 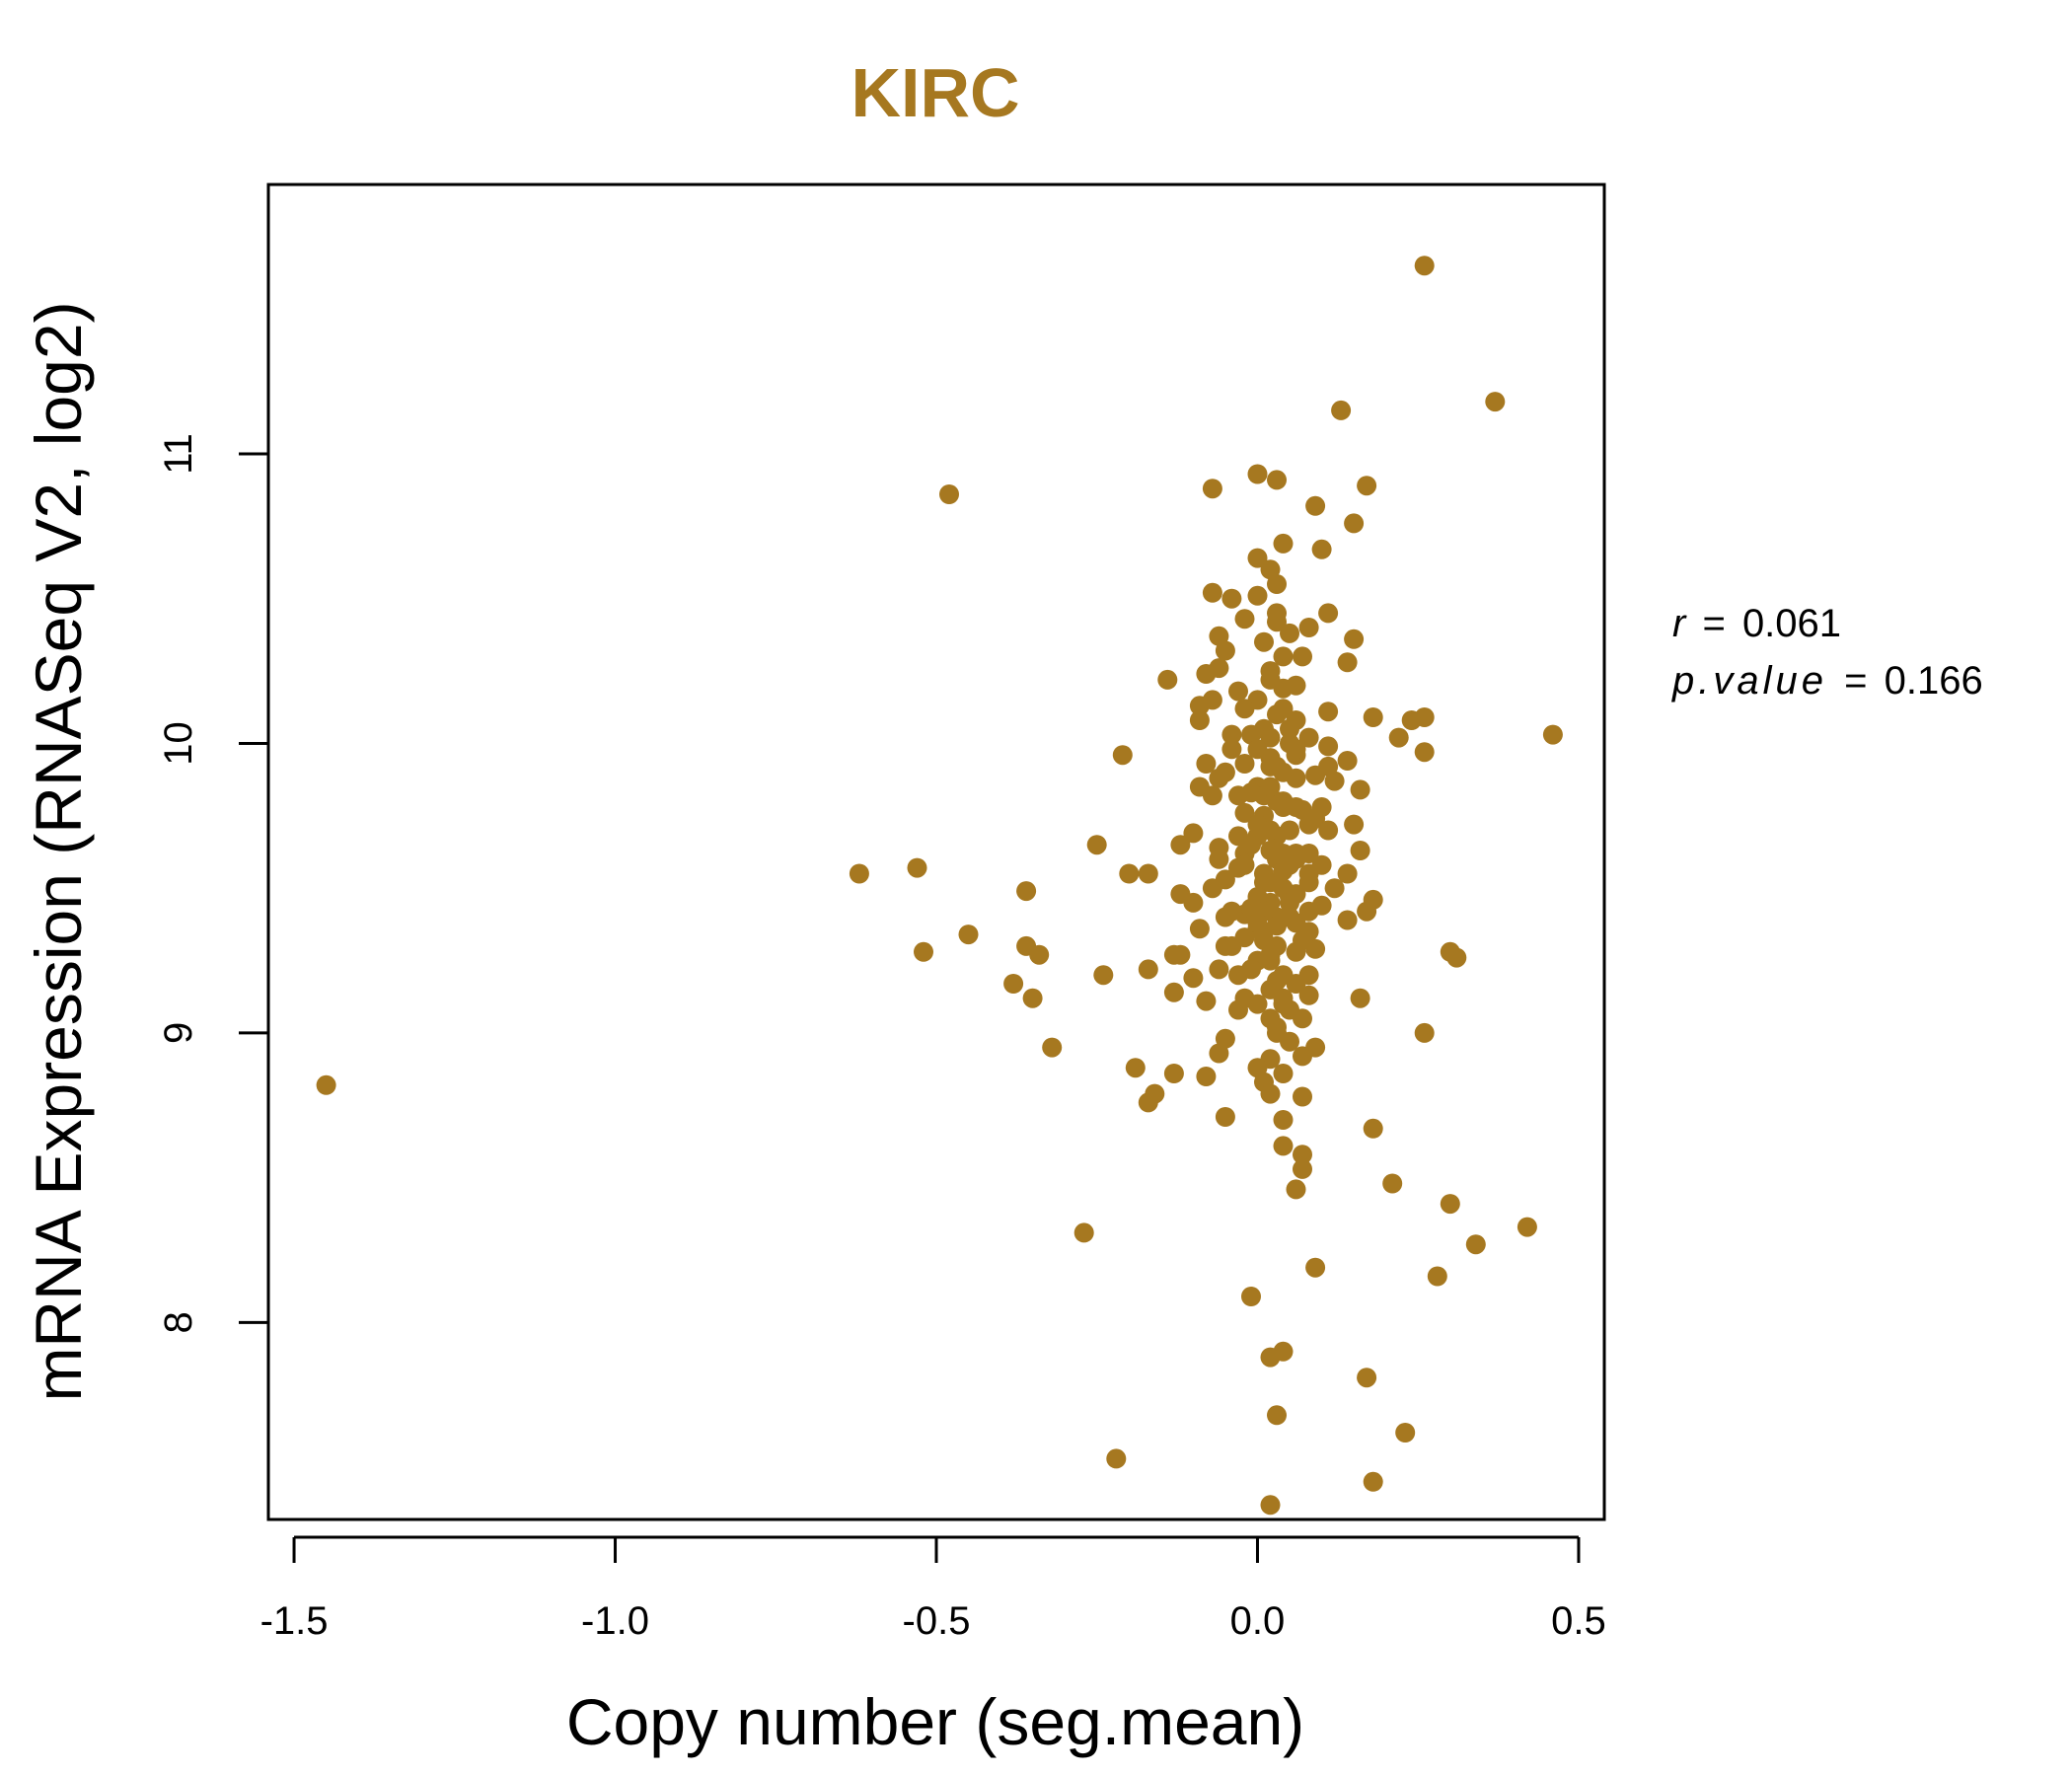 I want to click on x-tick-label: 0.0, so click(x=1258, y=1621).